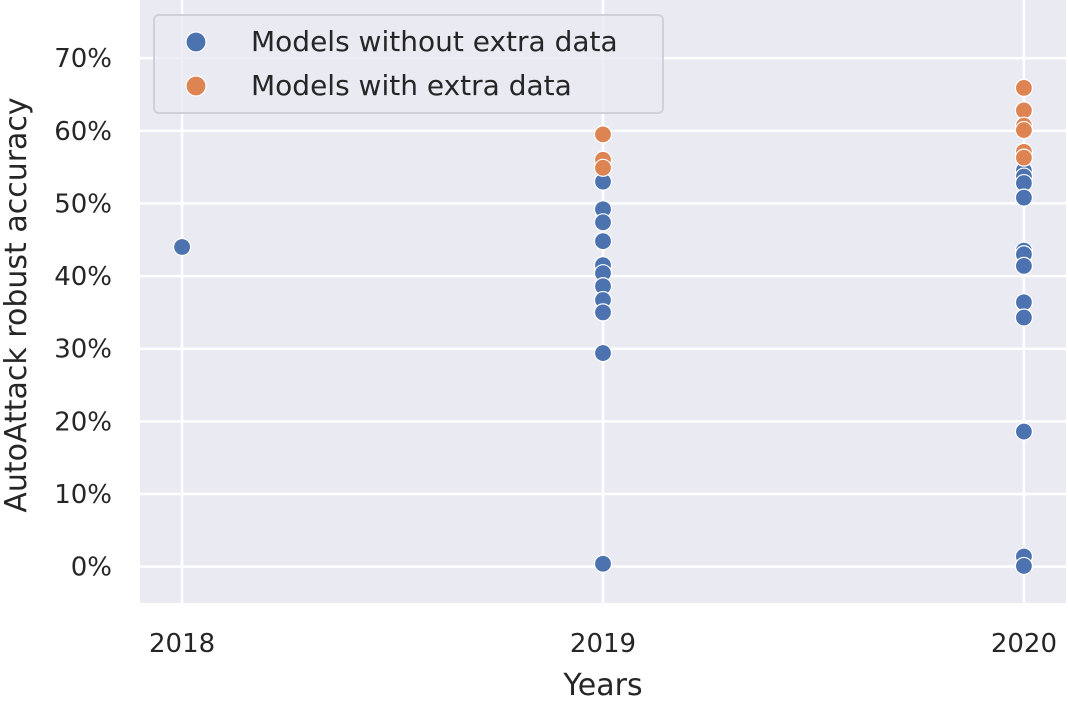 The width and height of the screenshot is (1068, 703). Describe the element at coordinates (434, 41) in the screenshot. I see `legend-label-without-extra-data: Models without extra data` at that location.